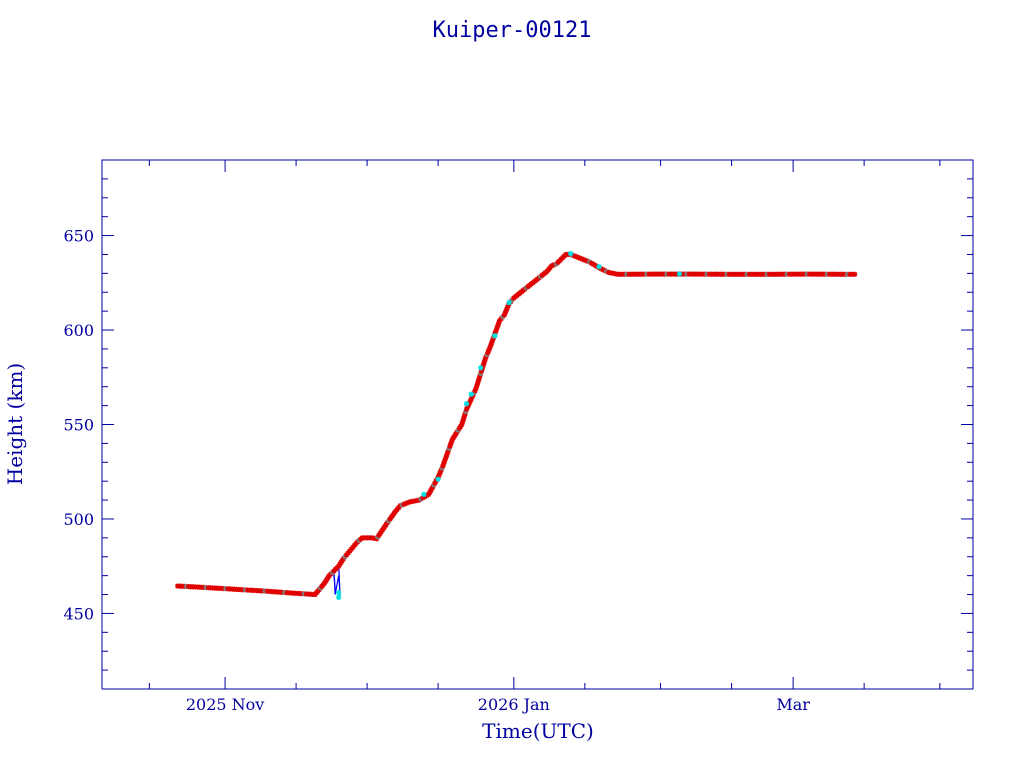 The height and width of the screenshot is (768, 1024). I want to click on y-axis-label: Height (km), so click(15, 424).